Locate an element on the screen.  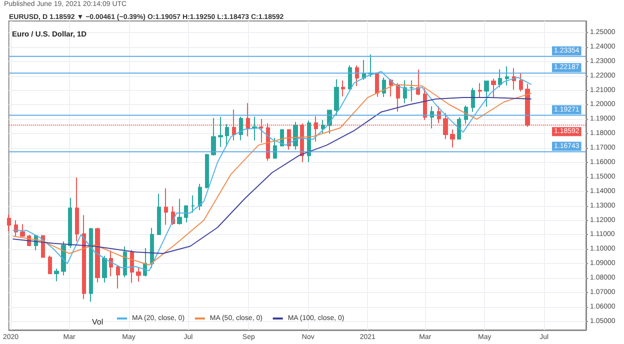
annotation: Vol is located at coordinates (98, 322).